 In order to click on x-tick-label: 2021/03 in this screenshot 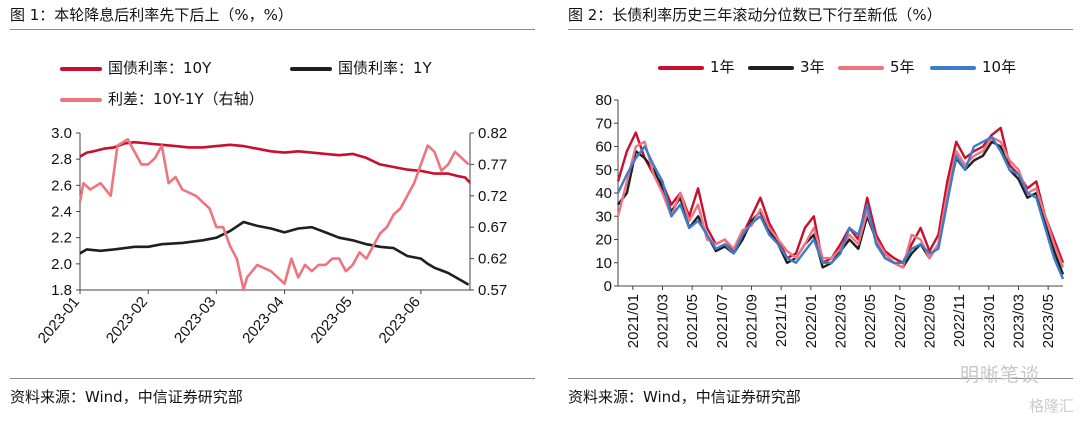, I will do `click(663, 321)`.